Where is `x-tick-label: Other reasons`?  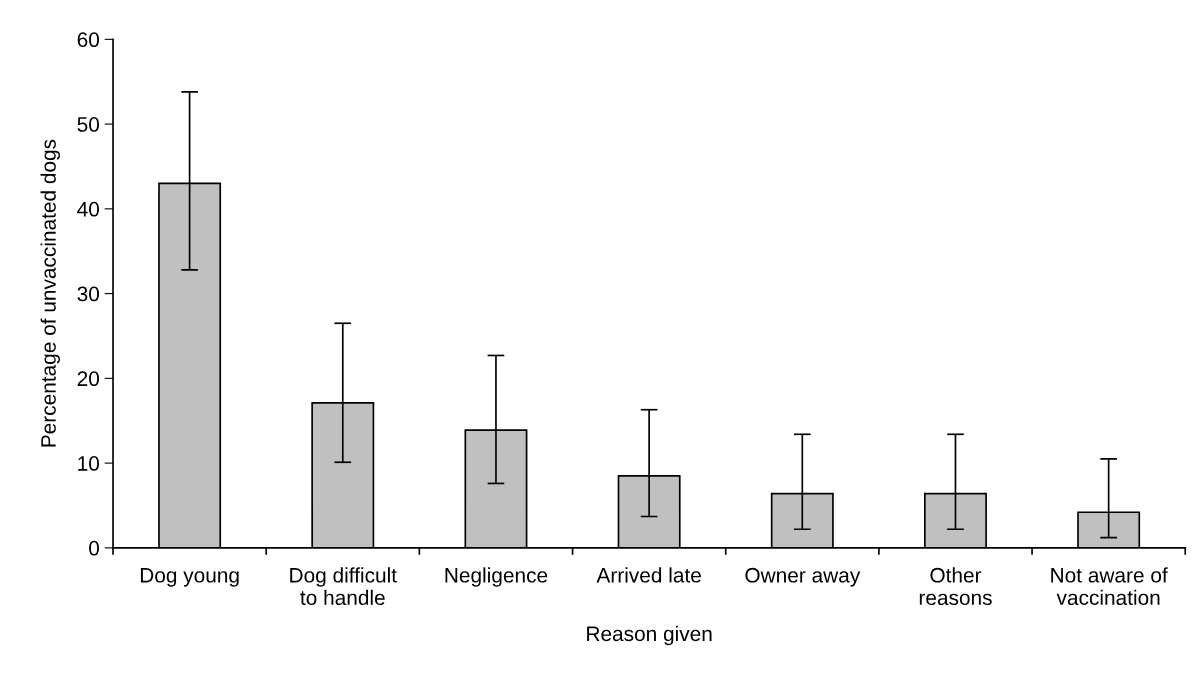
x-tick-label: Other reasons is located at coordinates (955, 586).